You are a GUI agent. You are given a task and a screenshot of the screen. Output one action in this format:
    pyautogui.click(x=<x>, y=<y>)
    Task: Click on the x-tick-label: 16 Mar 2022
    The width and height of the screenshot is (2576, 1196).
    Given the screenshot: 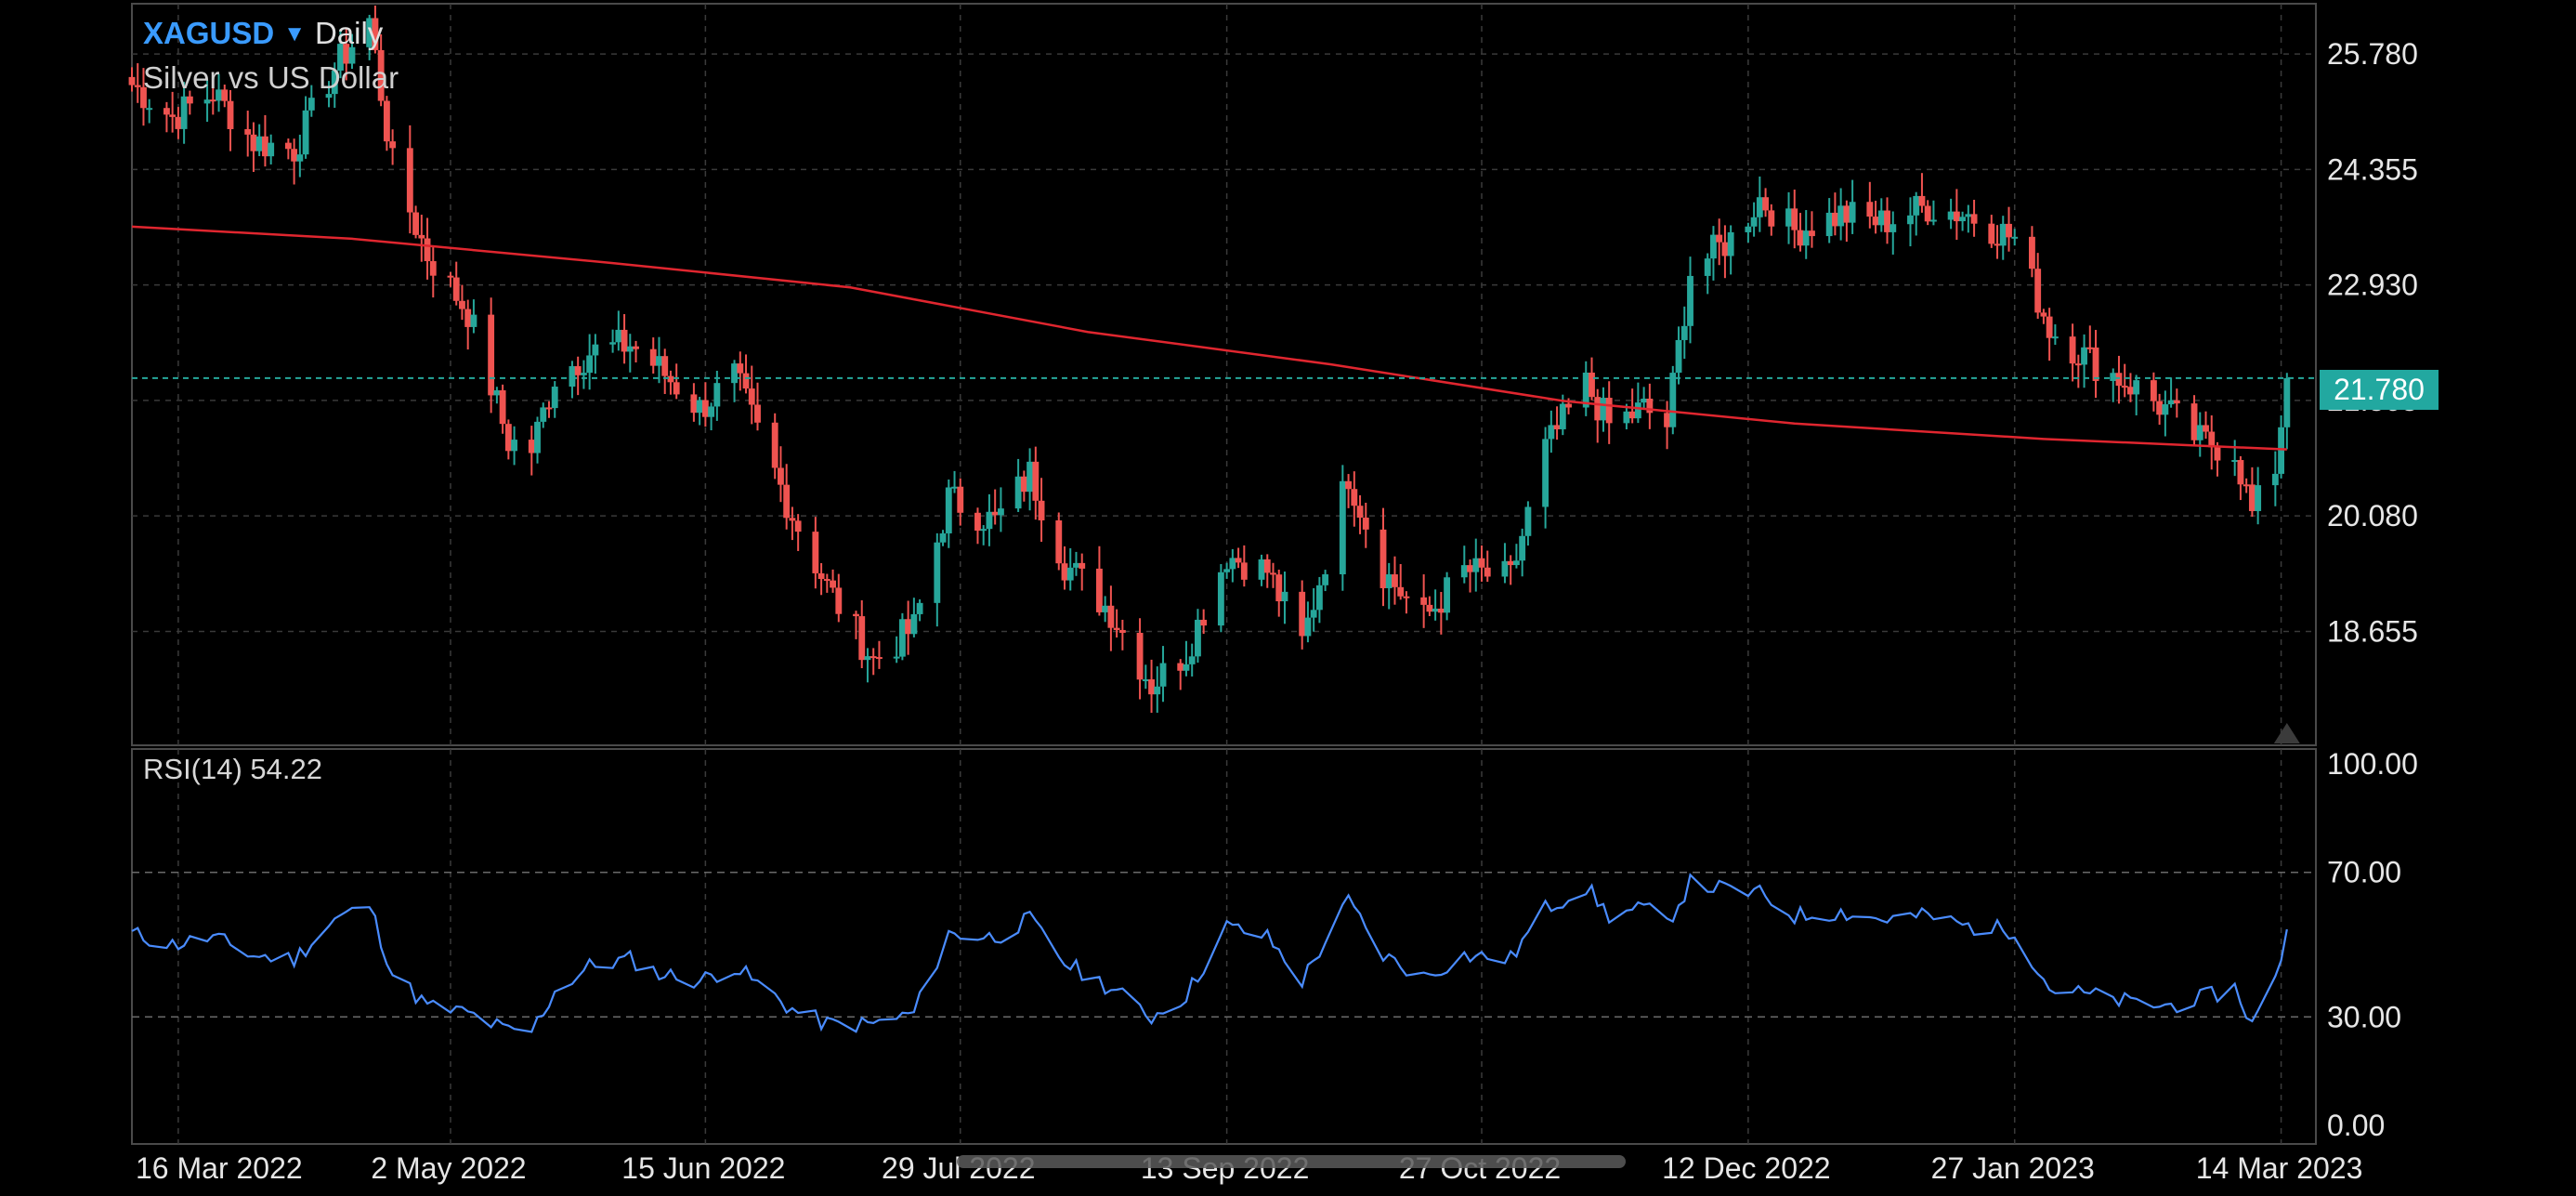 What is the action you would take?
    pyautogui.click(x=220, y=1168)
    